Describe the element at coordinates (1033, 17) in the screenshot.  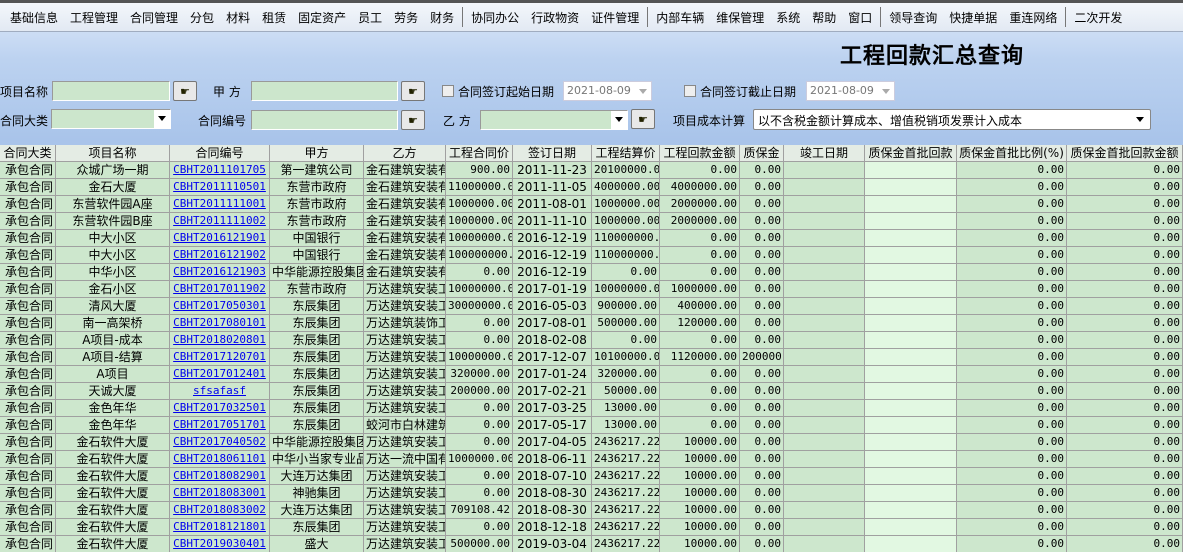
I see `menu-item: 重连网络` at that location.